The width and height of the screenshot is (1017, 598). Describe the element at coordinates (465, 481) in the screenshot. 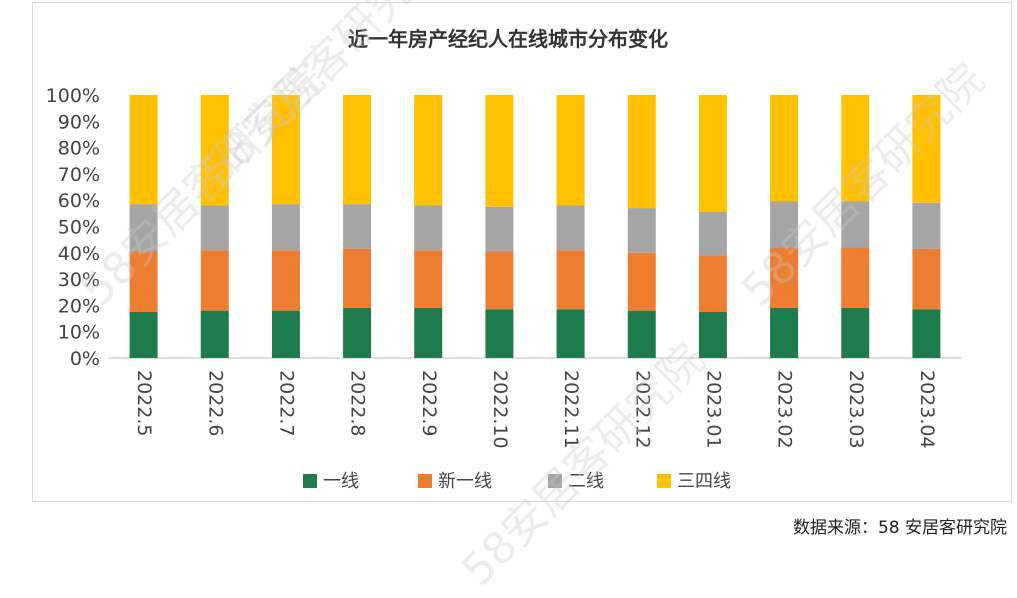

I see `legend-label: 新一线` at that location.